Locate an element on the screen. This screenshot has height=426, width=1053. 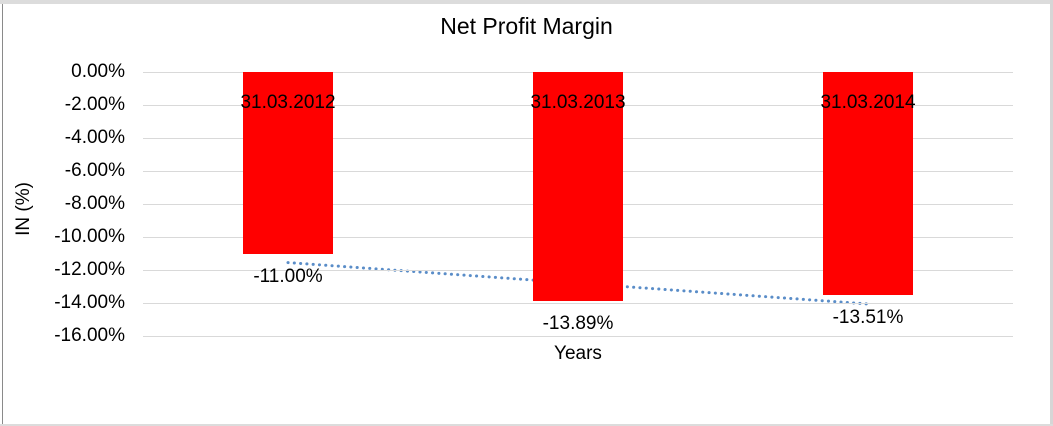
category-label: 31.03.2012 is located at coordinates (288, 102).